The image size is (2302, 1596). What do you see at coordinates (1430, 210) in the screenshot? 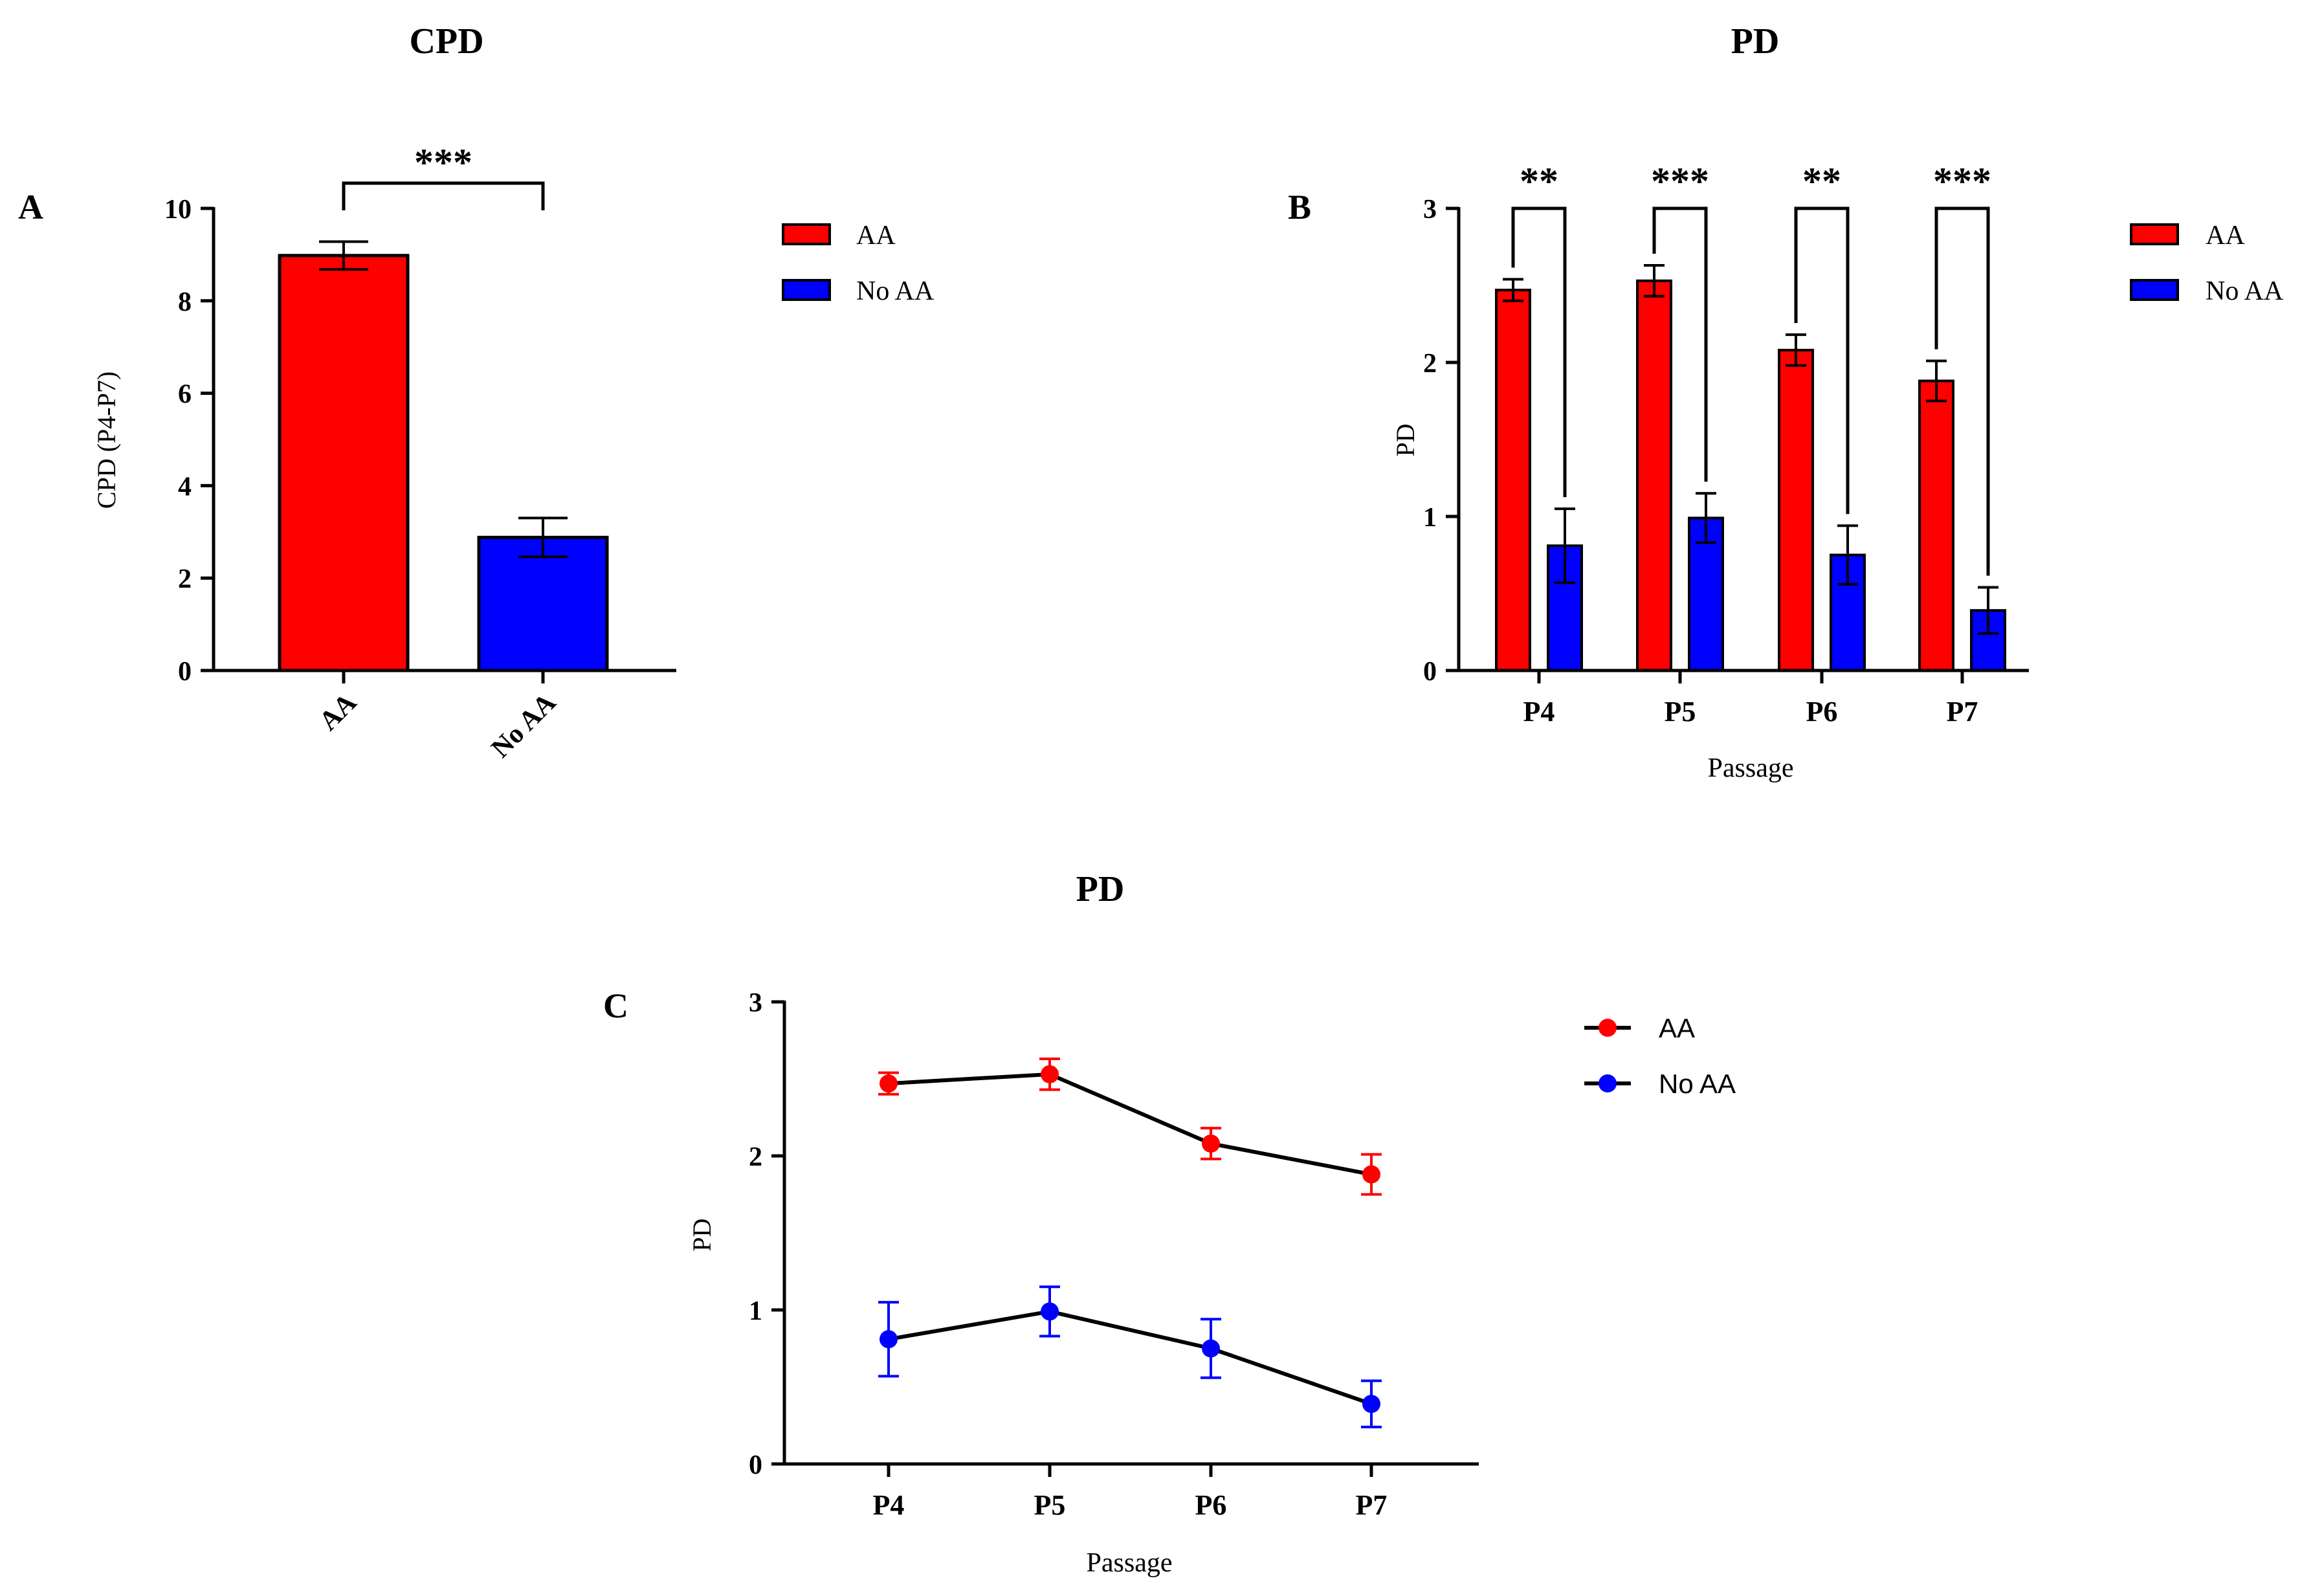
I see `panel-b-y-tick-label: 3` at bounding box center [1430, 210].